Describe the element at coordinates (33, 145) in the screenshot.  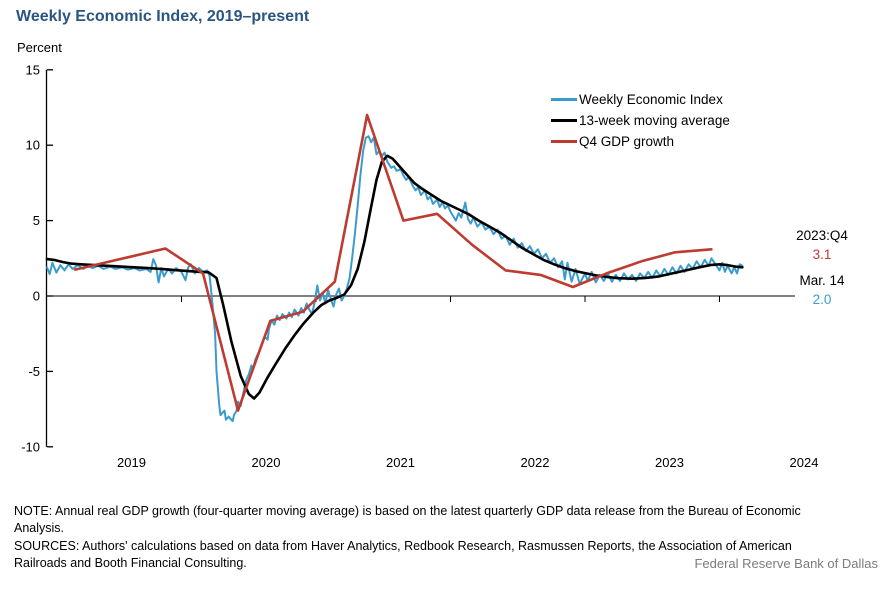
I see `y-tick-label: 10` at that location.